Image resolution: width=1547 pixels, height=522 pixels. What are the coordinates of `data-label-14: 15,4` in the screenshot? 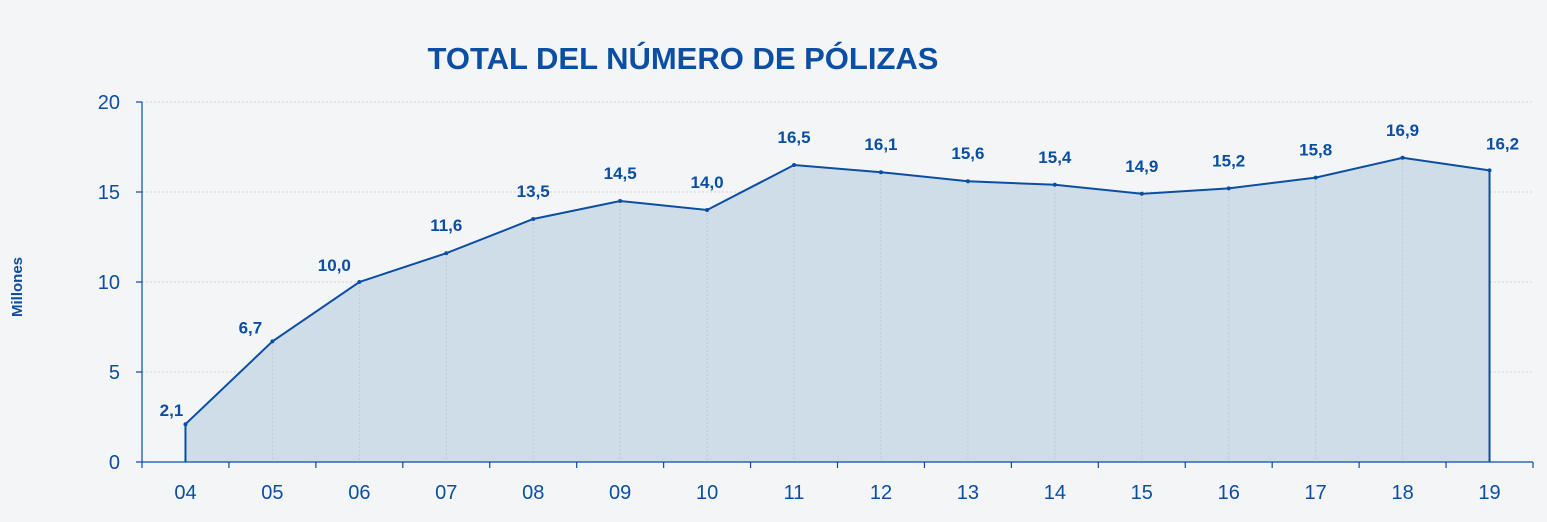 It's located at (1055, 157).